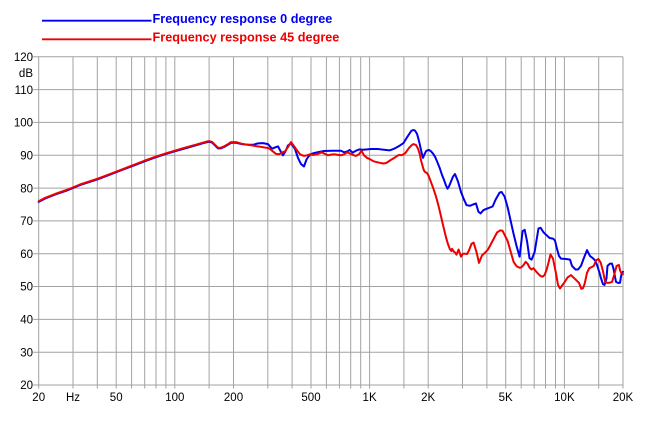 Image resolution: width=650 pixels, height=421 pixels. What do you see at coordinates (370, 398) in the screenshot?
I see `svg-text: 1K` at bounding box center [370, 398].